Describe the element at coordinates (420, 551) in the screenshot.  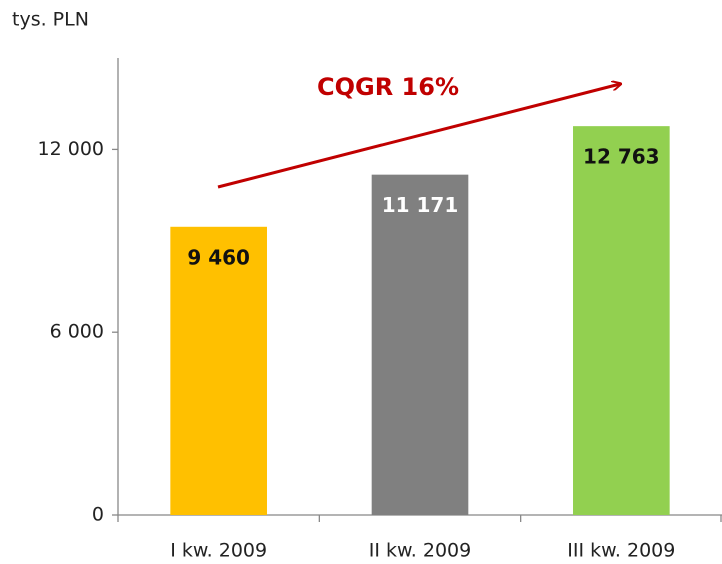
I see `x-tick-label: II kw. 2009` at that location.